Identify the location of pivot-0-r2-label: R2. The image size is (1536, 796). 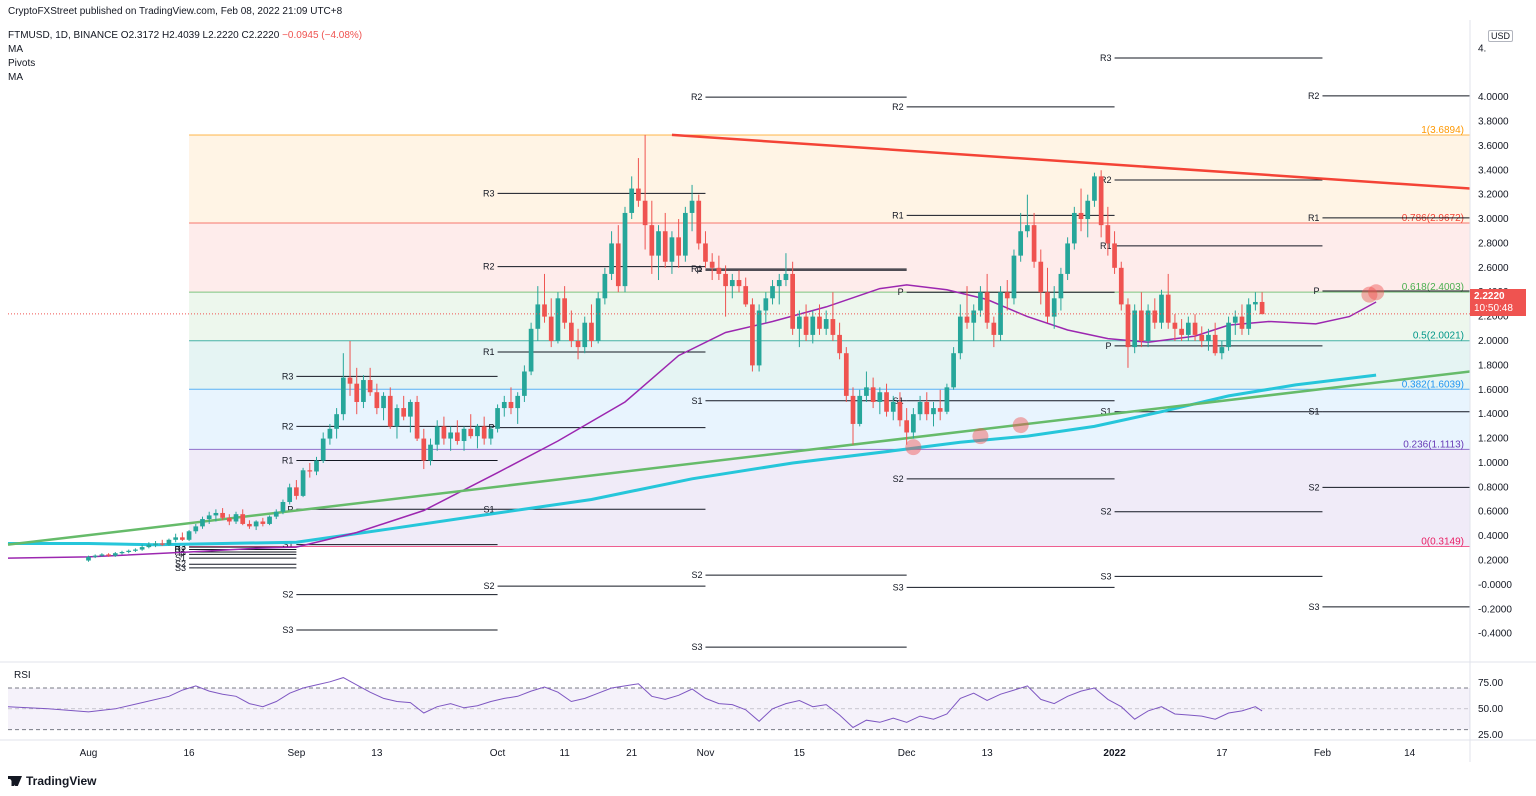
(181, 550).